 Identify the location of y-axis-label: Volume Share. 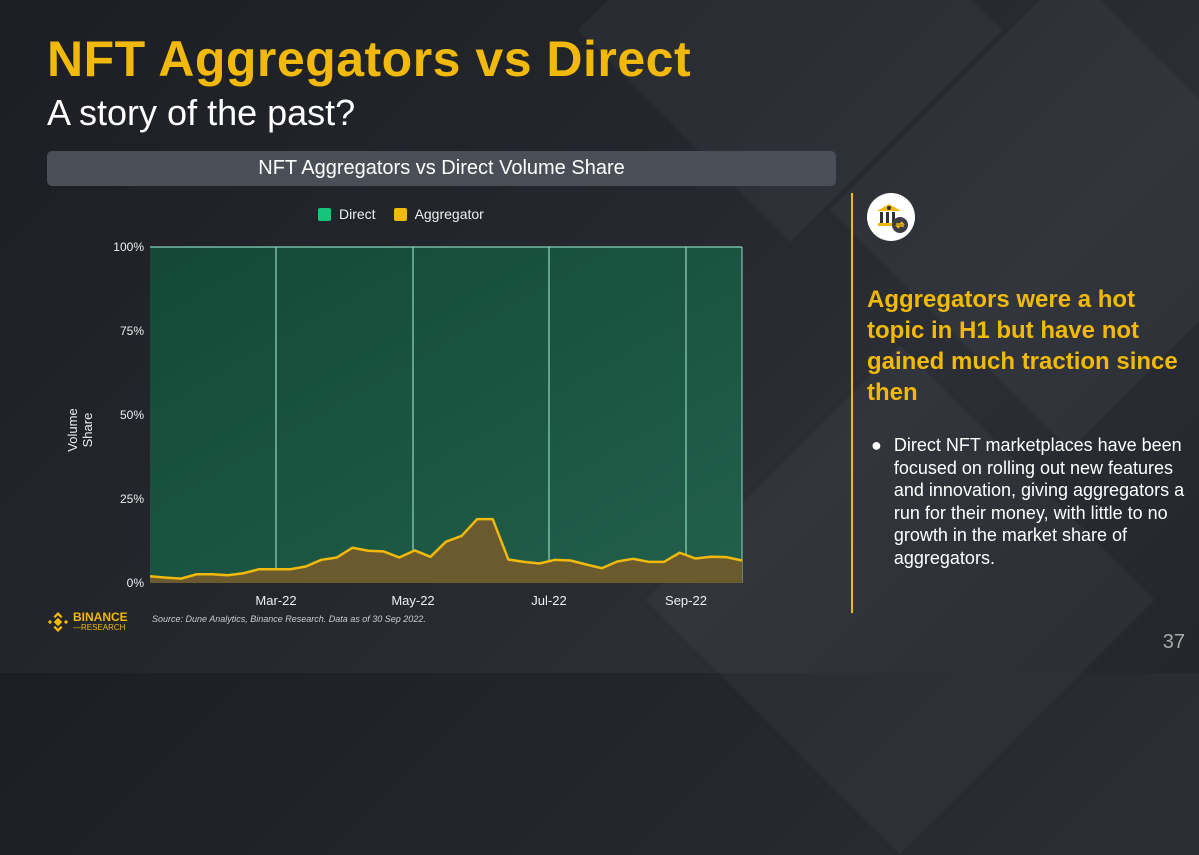
(80, 430).